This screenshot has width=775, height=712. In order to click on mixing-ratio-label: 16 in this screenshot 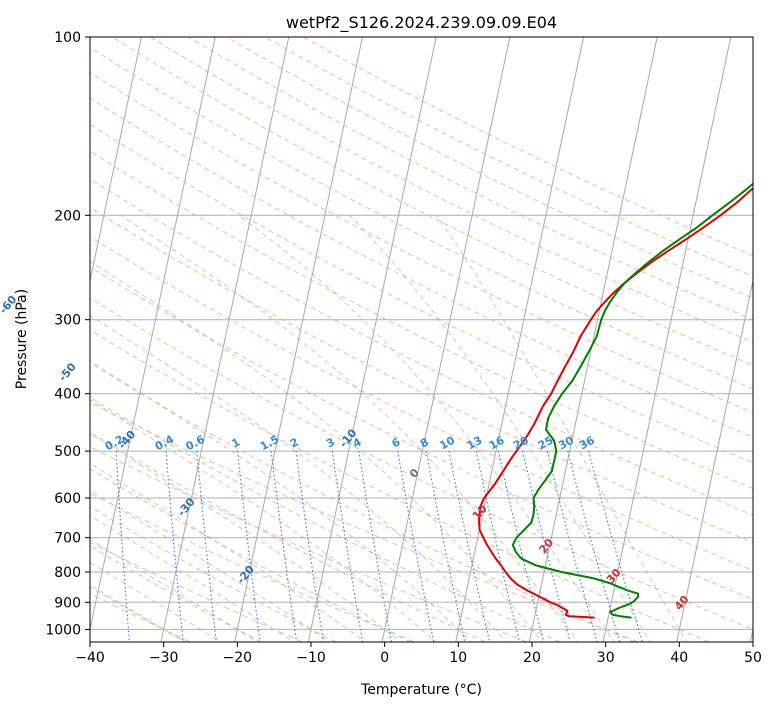, I will do `click(497, 443)`.